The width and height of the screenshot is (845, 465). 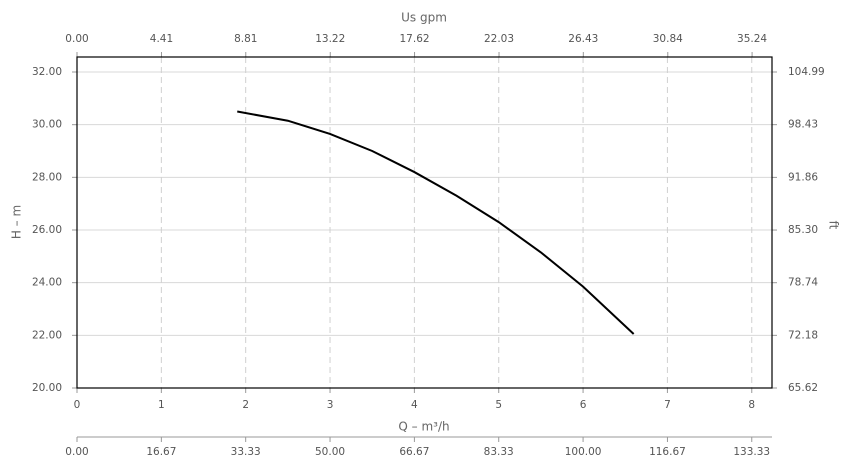 I want to click on right-tick-label: 65.62, so click(x=803, y=388).